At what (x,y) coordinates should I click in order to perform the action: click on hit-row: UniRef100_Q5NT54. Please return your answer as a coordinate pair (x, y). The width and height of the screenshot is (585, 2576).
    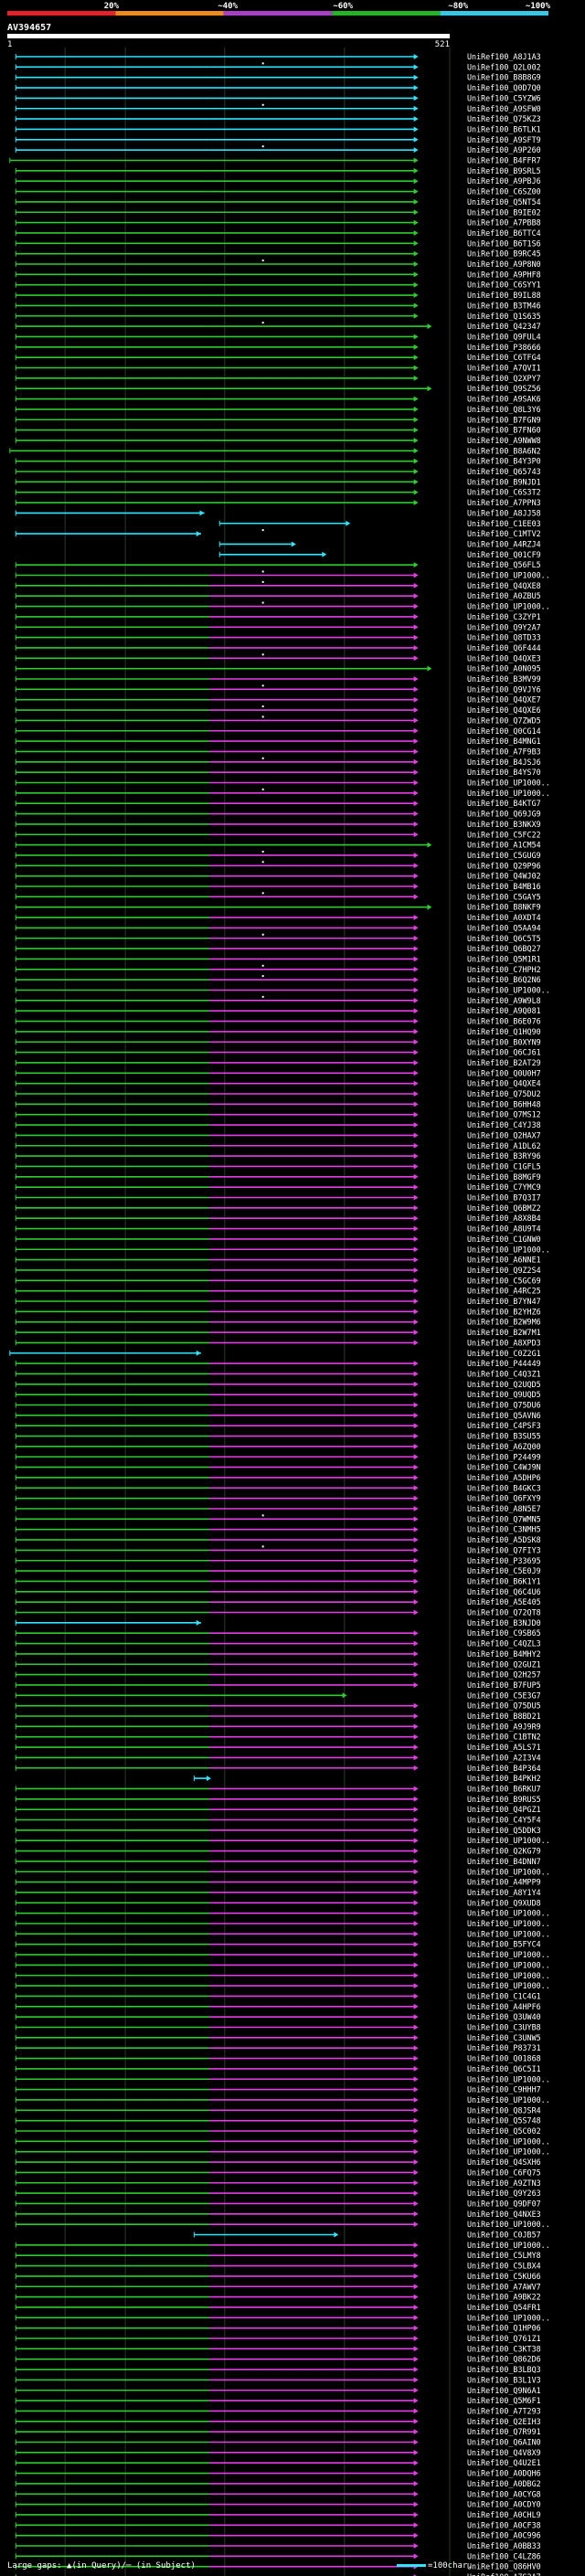
    Looking at the image, I should click on (278, 202).